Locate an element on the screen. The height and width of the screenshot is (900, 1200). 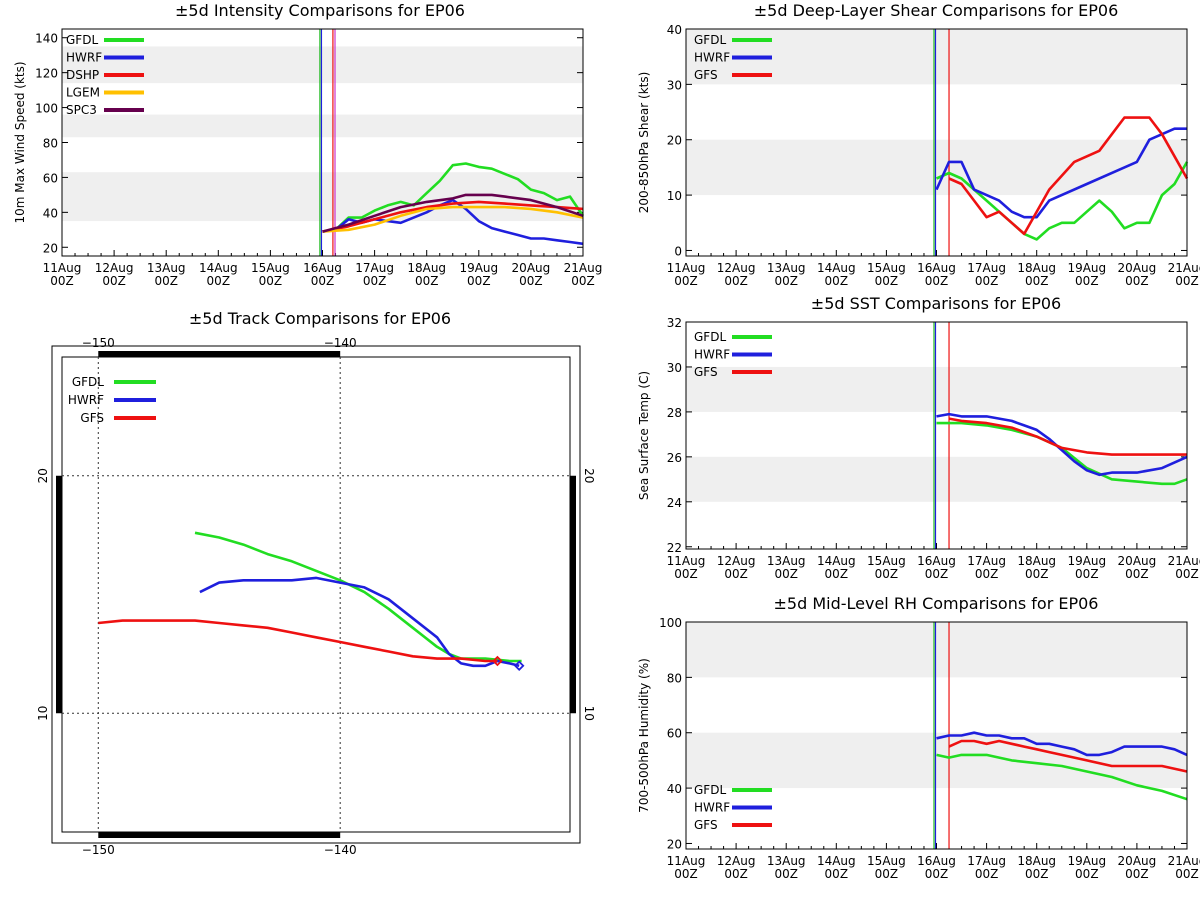
sst-ytick-label: 26 is located at coordinates (674, 458).